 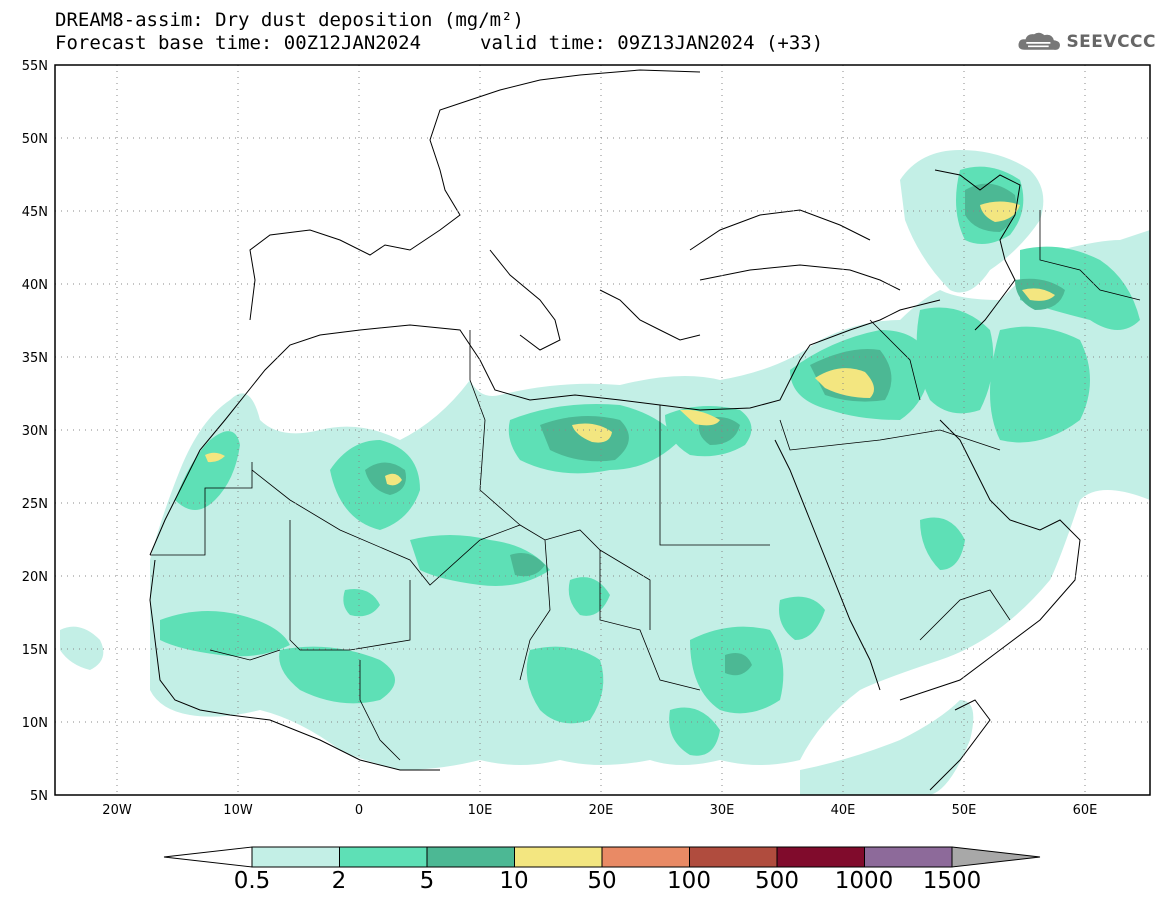 I want to click on lat-label: 45N, so click(x=35, y=212).